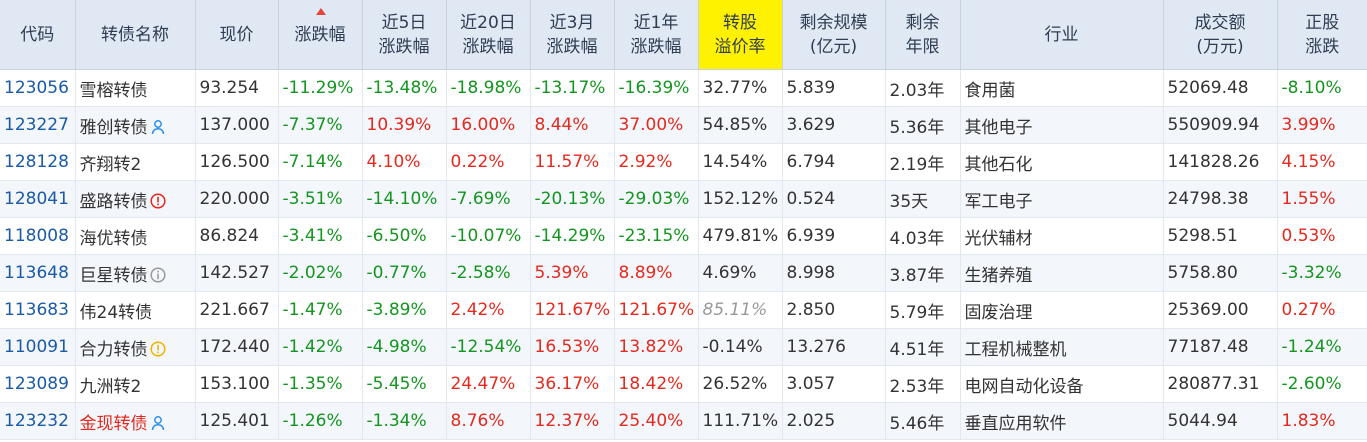  What do you see at coordinates (38, 88) in the screenshot?
I see `cell-code: 123056` at bounding box center [38, 88].